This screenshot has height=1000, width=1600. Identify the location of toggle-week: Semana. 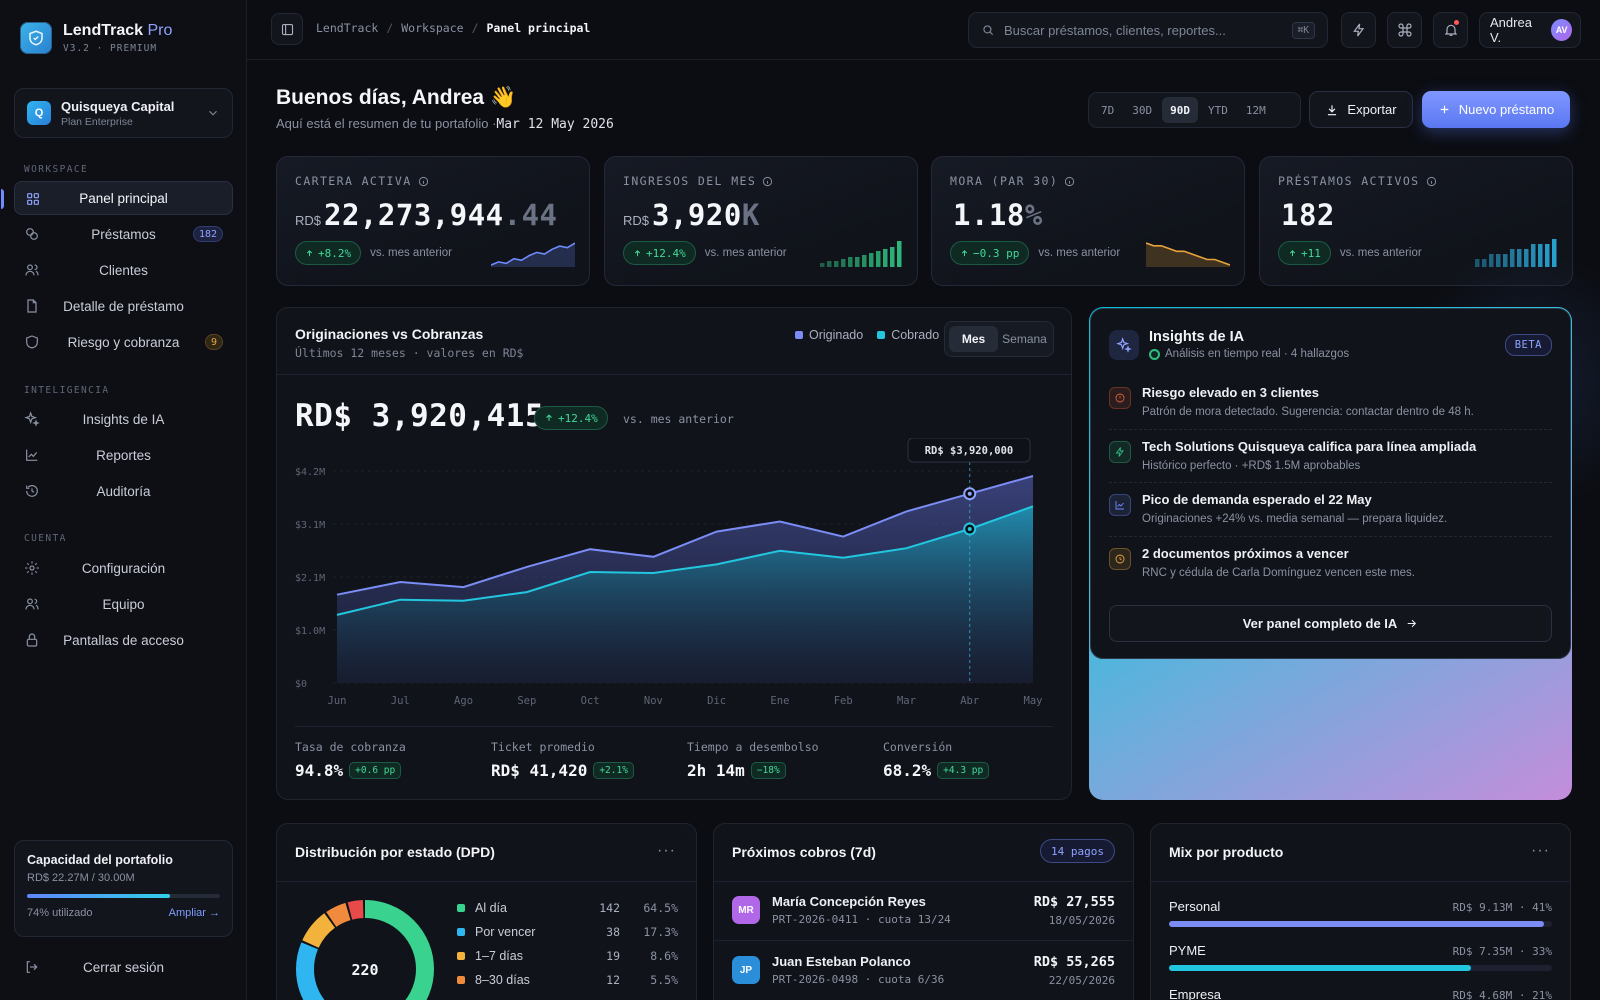
(1024, 339).